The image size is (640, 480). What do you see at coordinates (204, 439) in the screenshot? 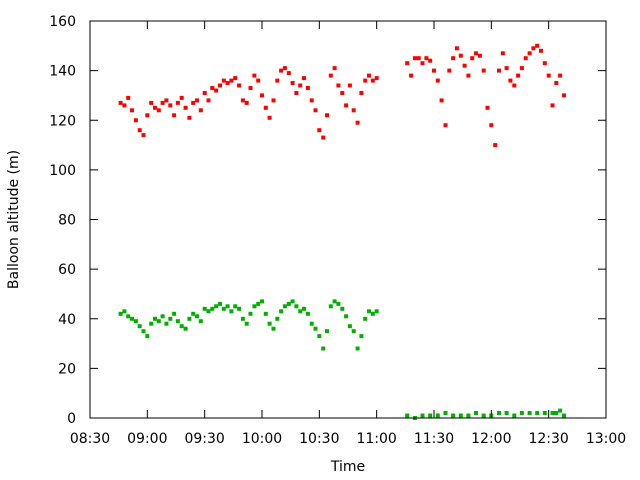
I see `x-tick-label: 09:30` at bounding box center [204, 439].